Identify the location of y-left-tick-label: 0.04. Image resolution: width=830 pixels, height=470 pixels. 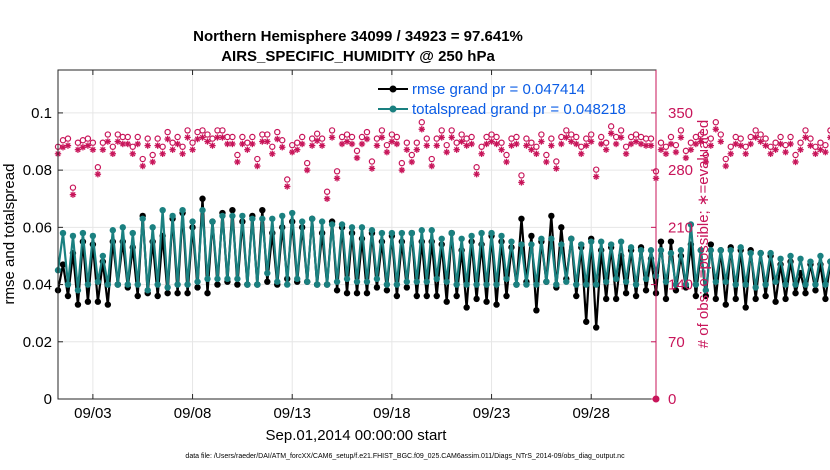
(37, 285).